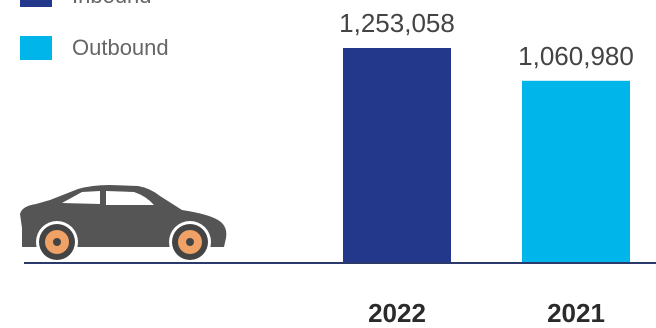 This screenshot has width=656, height=328. Describe the element at coordinates (397, 313) in the screenshot. I see `category-label-2022: 2022` at that location.